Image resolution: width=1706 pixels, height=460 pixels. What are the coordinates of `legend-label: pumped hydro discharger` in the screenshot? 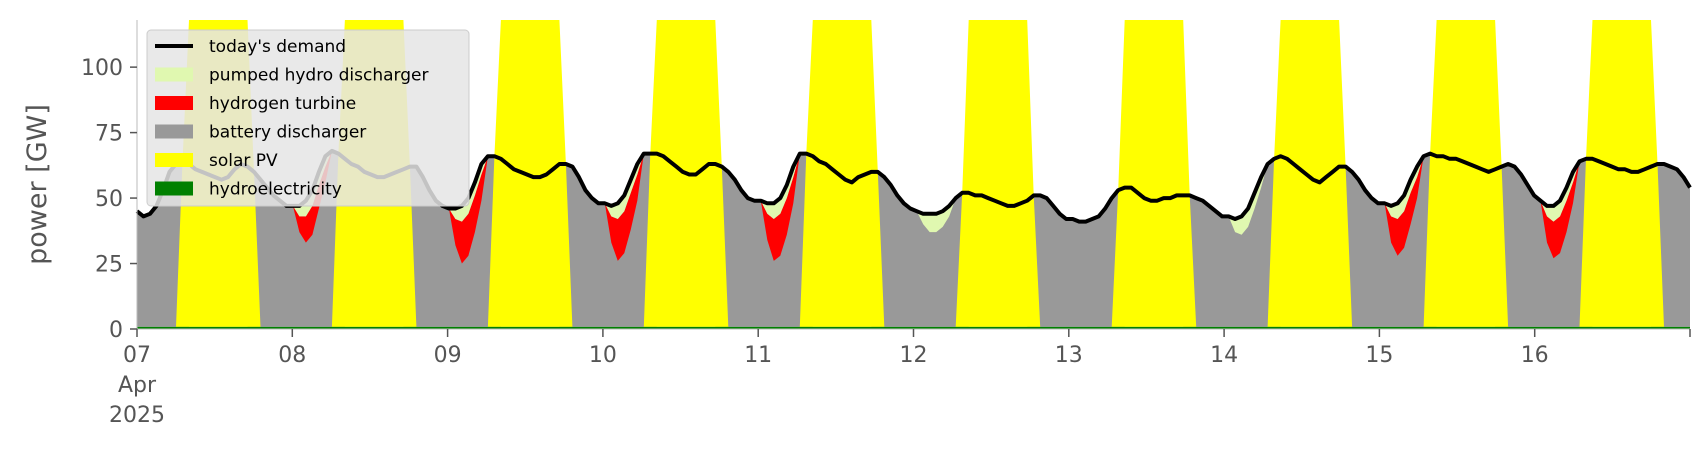 It's located at (318, 76).